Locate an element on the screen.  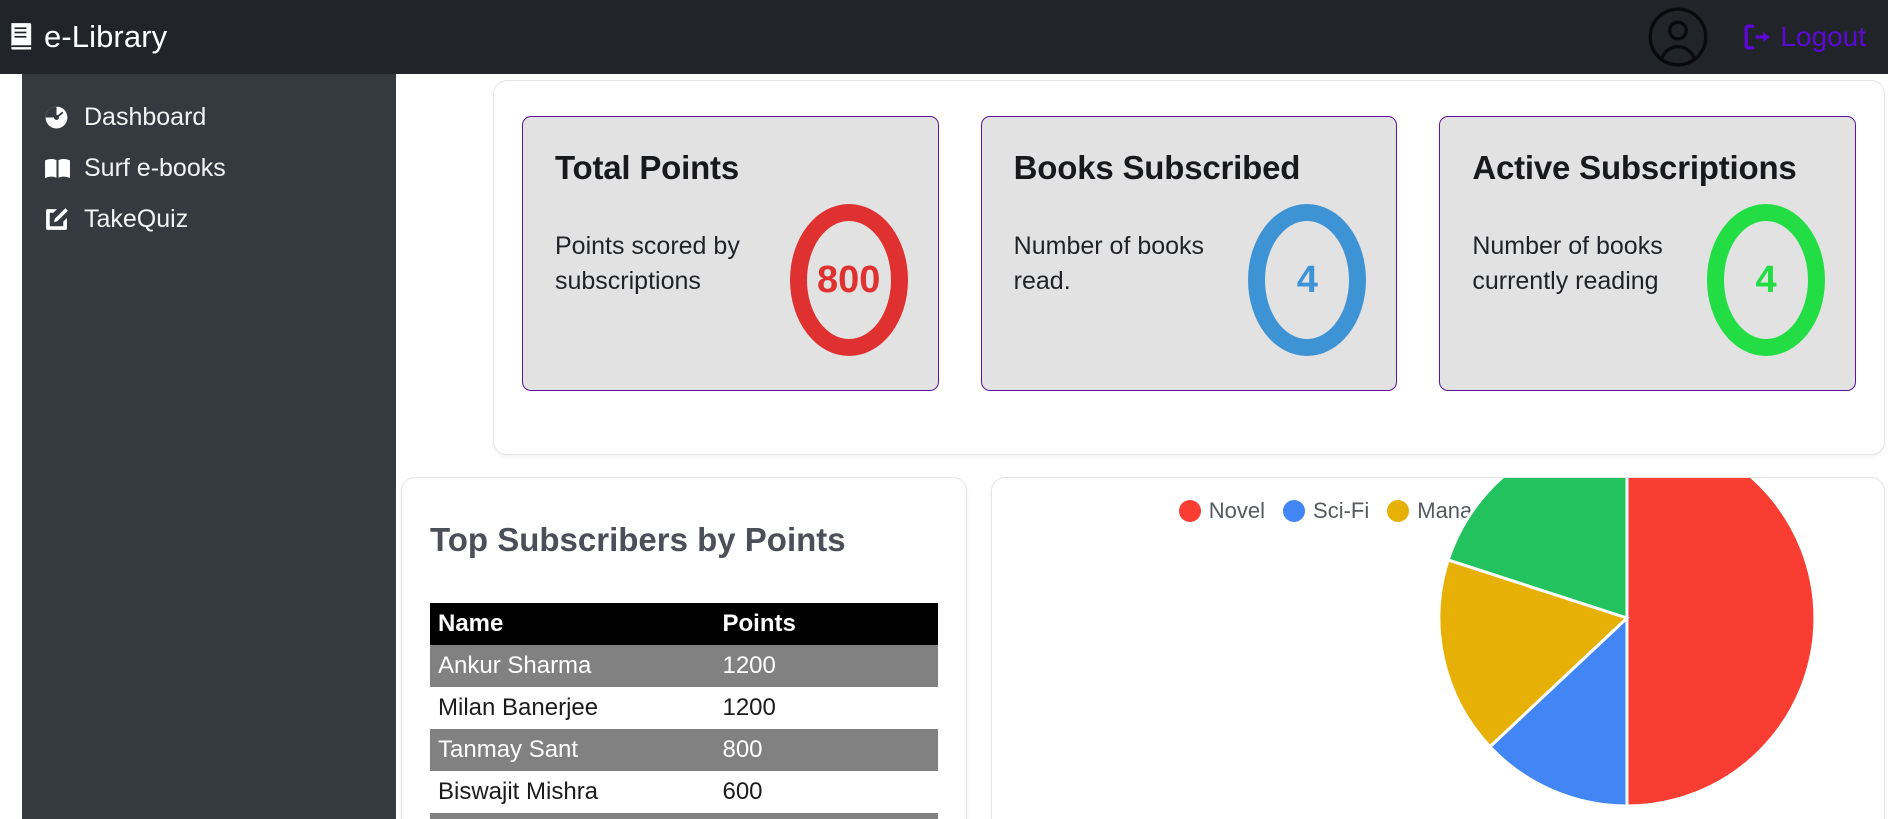
top-navbar: e-Library Logout is located at coordinates (944, 37).